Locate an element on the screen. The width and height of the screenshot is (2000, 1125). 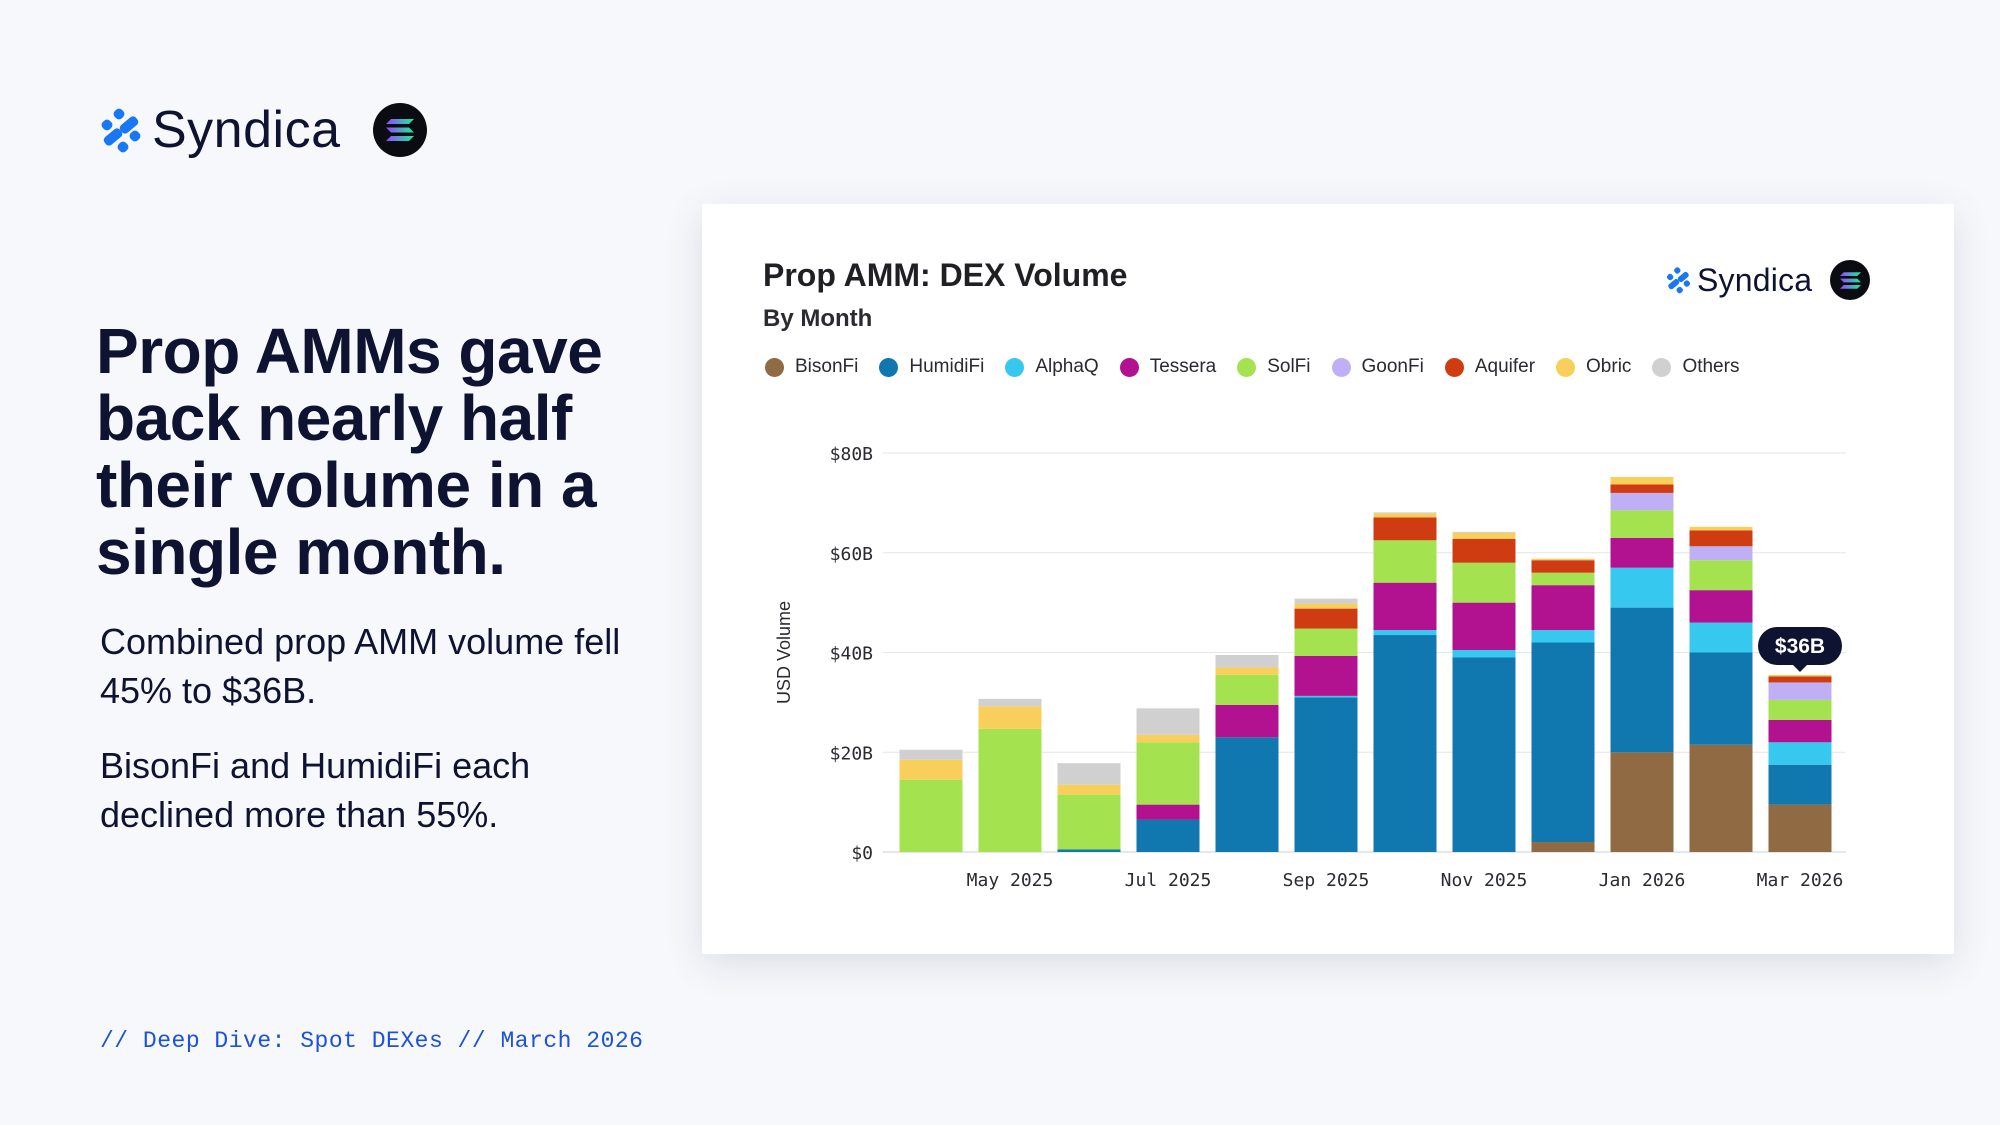
x-tick-label: Mar 2026 is located at coordinates (1800, 880).